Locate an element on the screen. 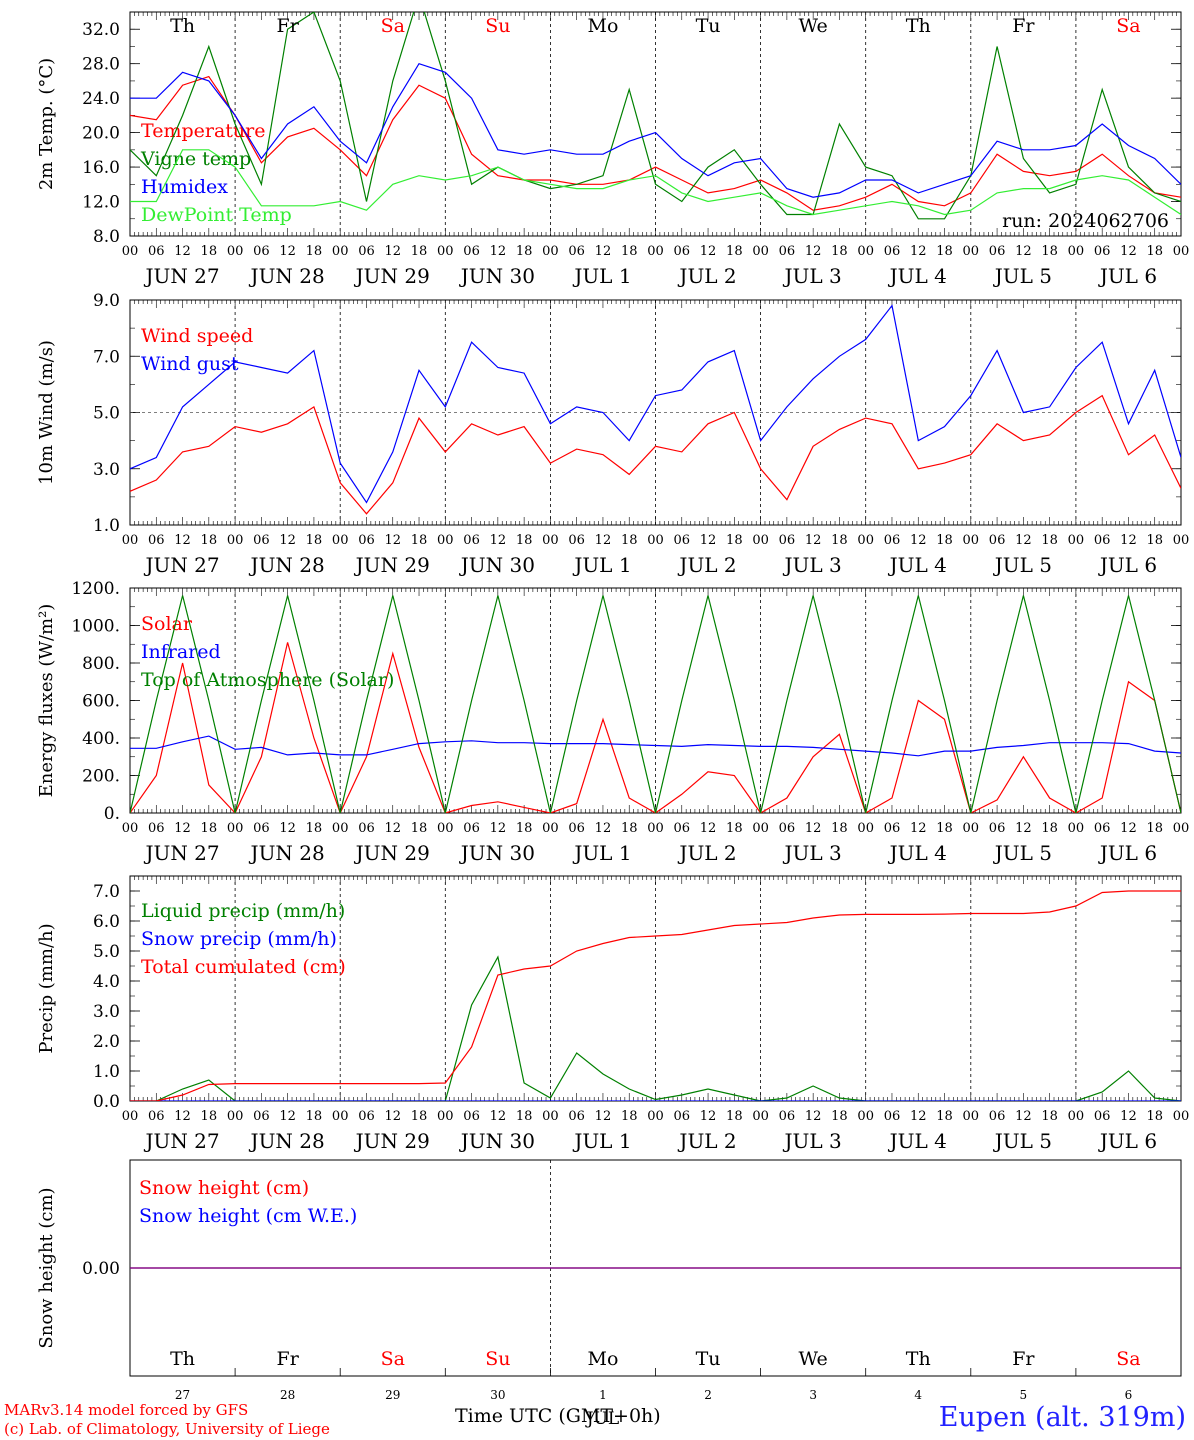 The height and width of the screenshot is (1440, 1194). series-line-top-of-atmosphere-solar- is located at coordinates (655, 704).